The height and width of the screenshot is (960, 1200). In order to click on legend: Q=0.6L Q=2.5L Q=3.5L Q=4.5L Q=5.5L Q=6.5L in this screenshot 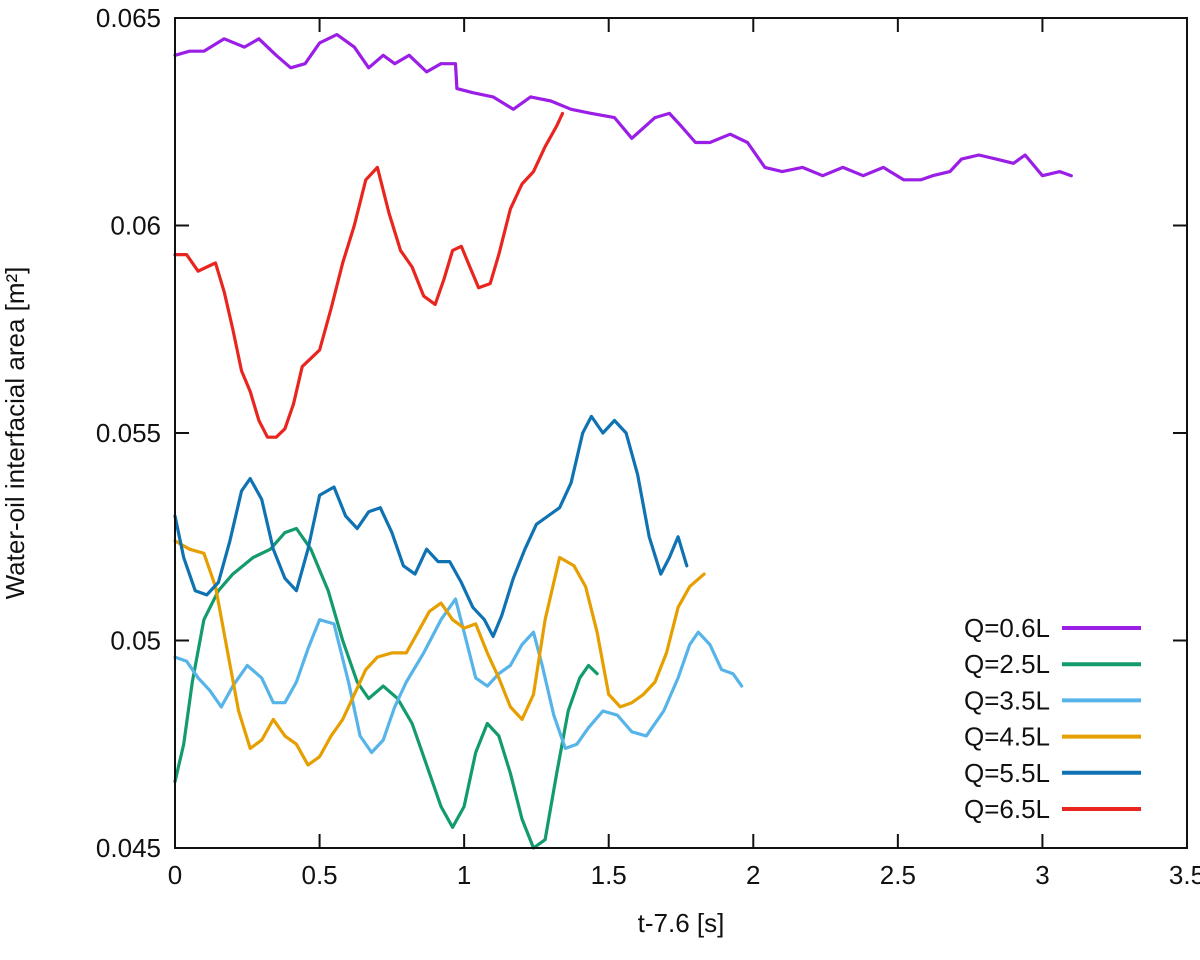, I will do `click(1052, 718)`.